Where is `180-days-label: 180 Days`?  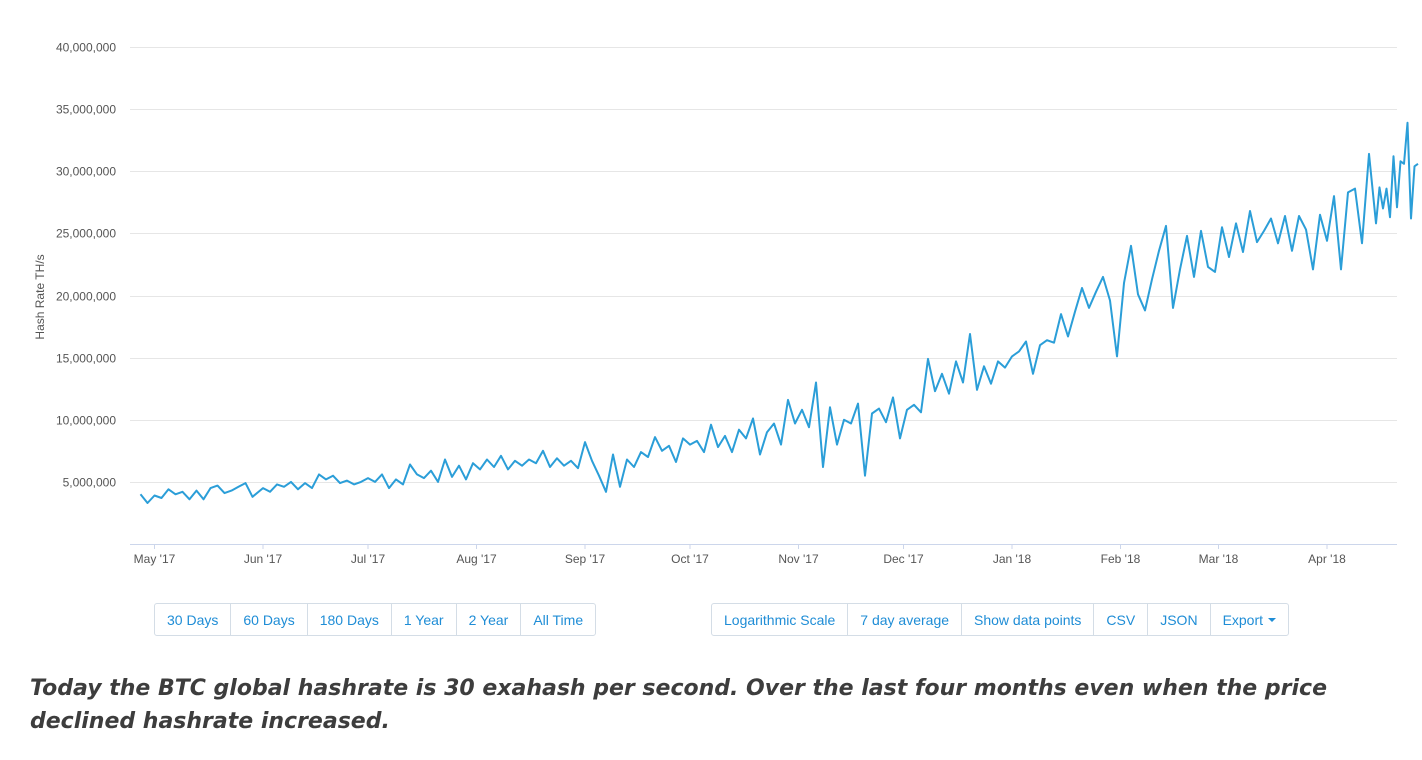 180-days-label: 180 Days is located at coordinates (349, 619).